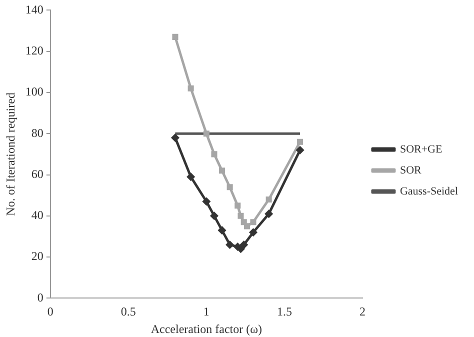 This screenshot has height=337, width=474. I want to click on y-tick-label: 0, so click(40, 297).